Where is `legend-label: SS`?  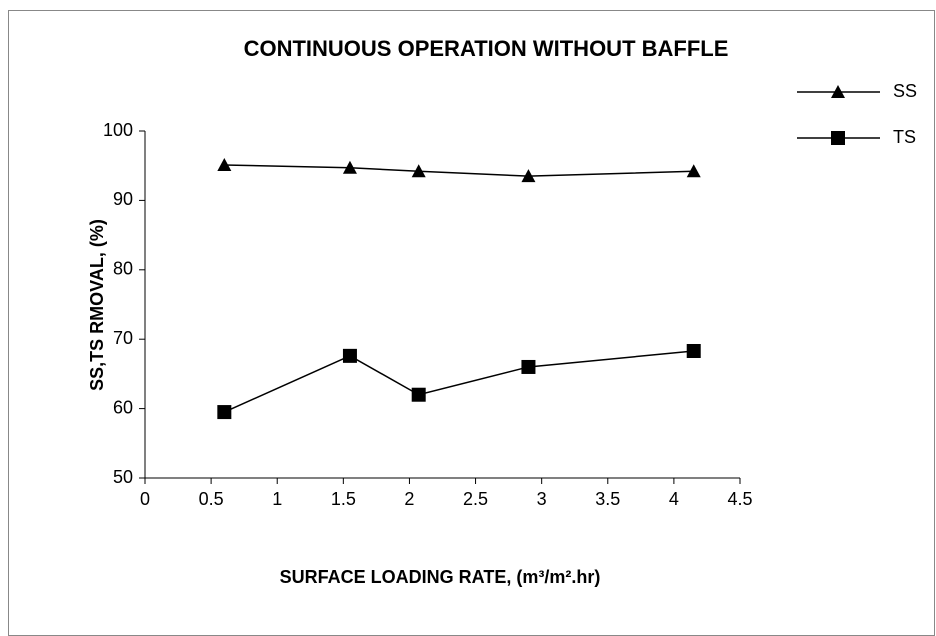 legend-label: SS is located at coordinates (905, 91).